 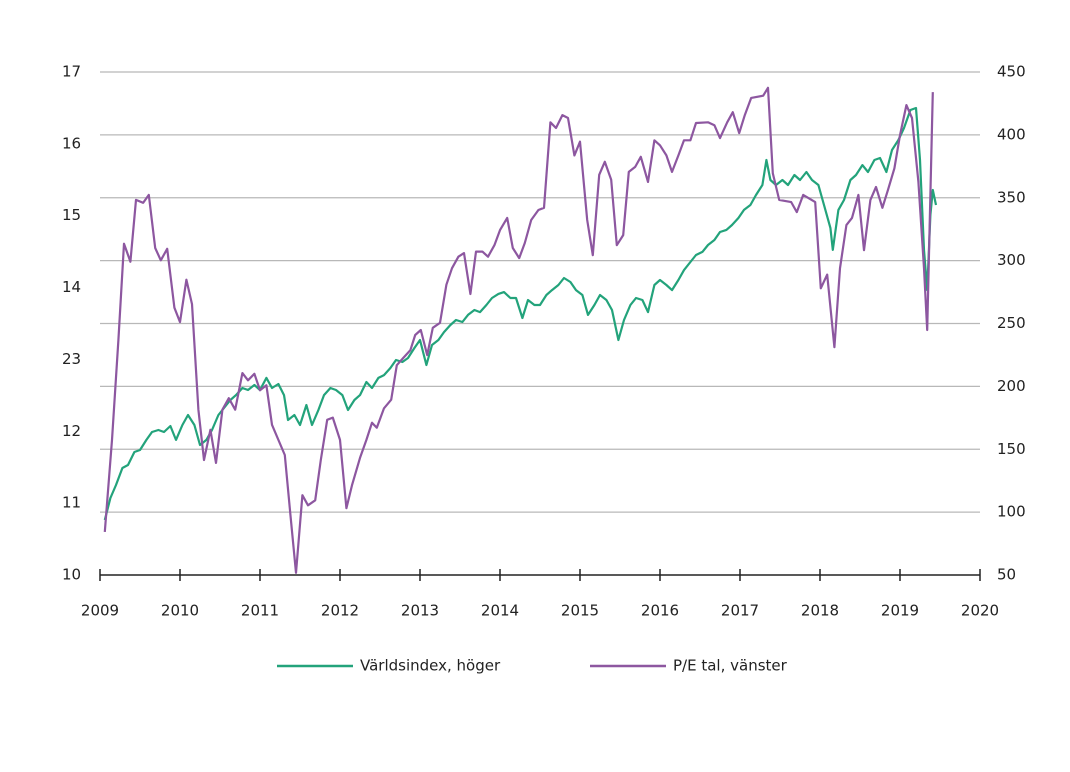 What do you see at coordinates (71, 287) in the screenshot?
I see `y-tick-label: 14` at bounding box center [71, 287].